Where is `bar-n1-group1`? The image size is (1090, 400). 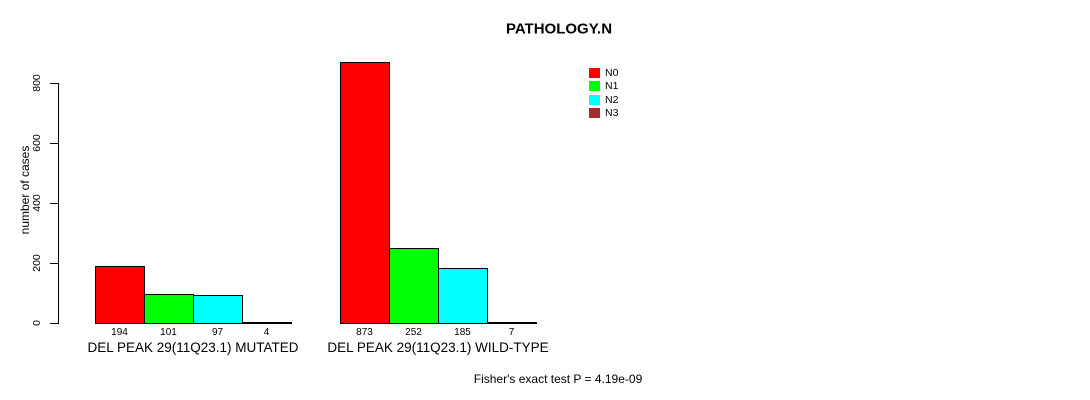 bar-n1-group1 is located at coordinates (169, 309).